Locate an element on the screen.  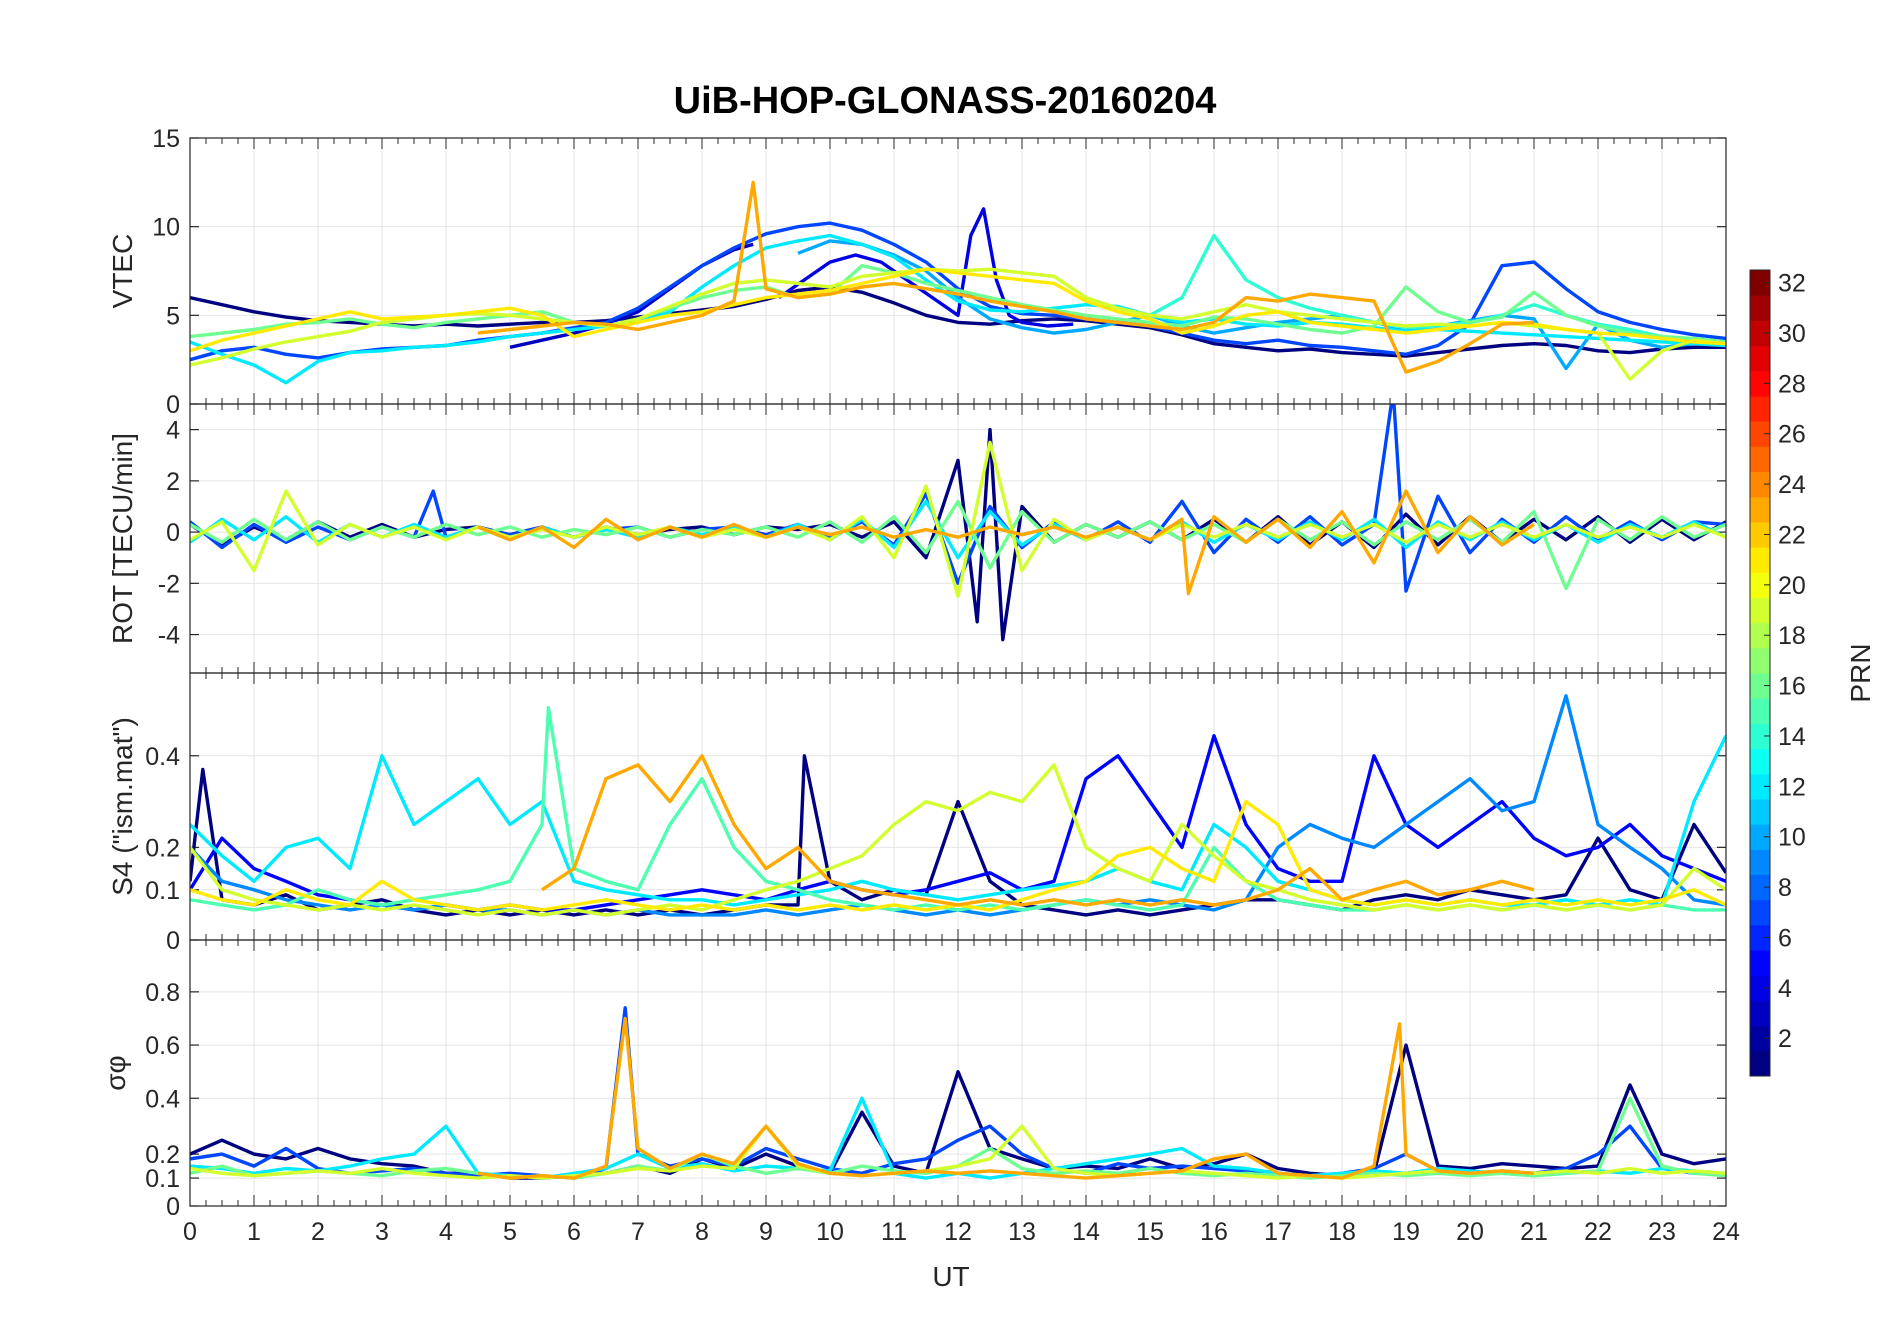
colorbar-tick-label: 18 is located at coordinates (1792, 636).